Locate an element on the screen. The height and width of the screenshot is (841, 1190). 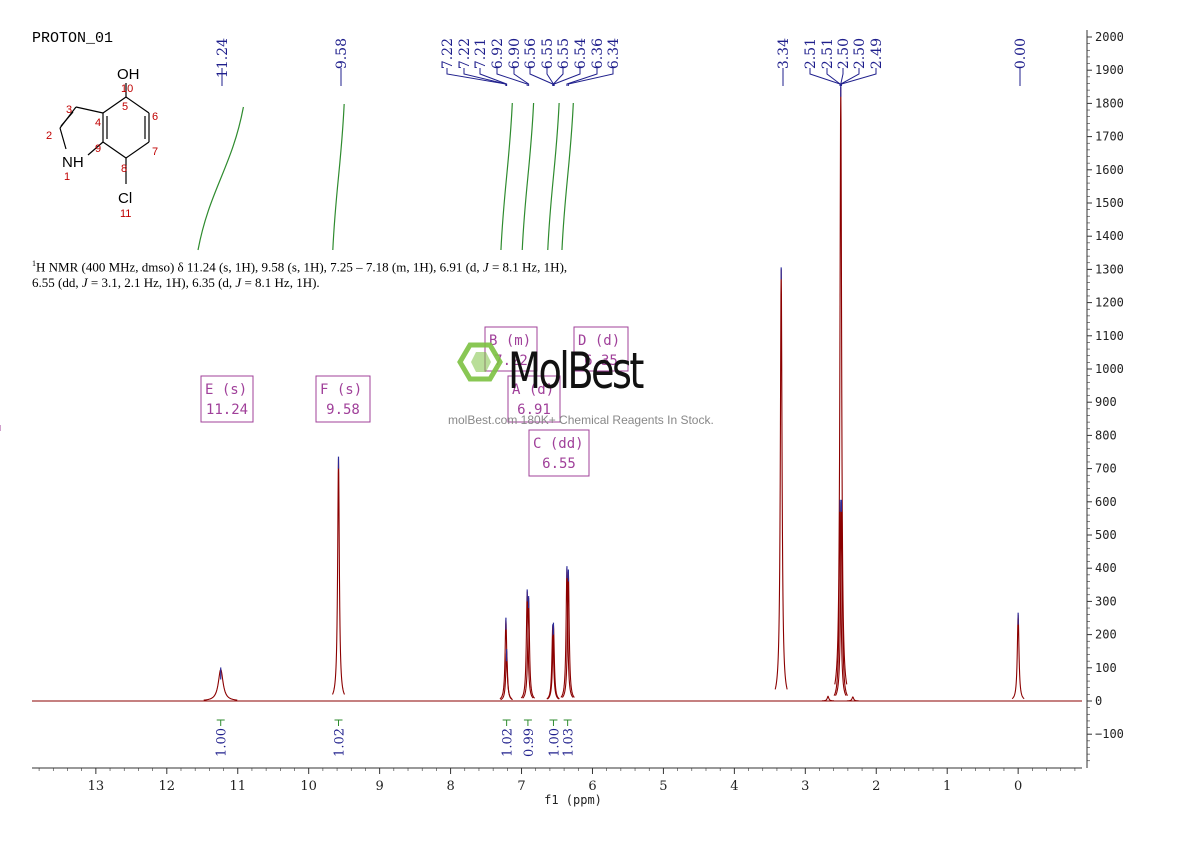
y-tick-label: 0 is located at coordinates (1098, 701).